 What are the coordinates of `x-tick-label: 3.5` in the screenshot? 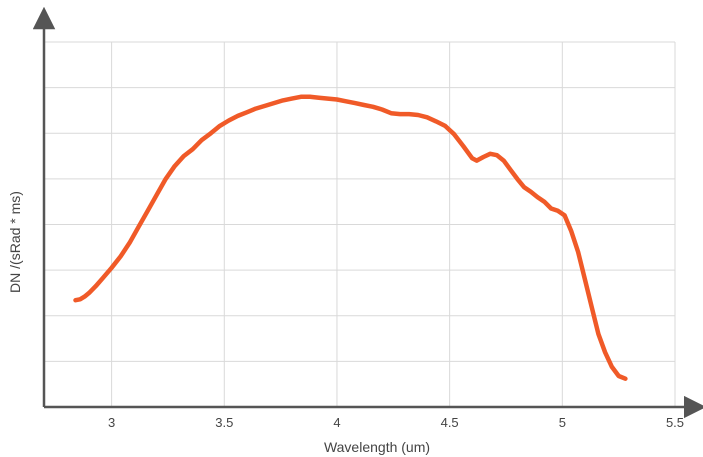 It's located at (224, 422).